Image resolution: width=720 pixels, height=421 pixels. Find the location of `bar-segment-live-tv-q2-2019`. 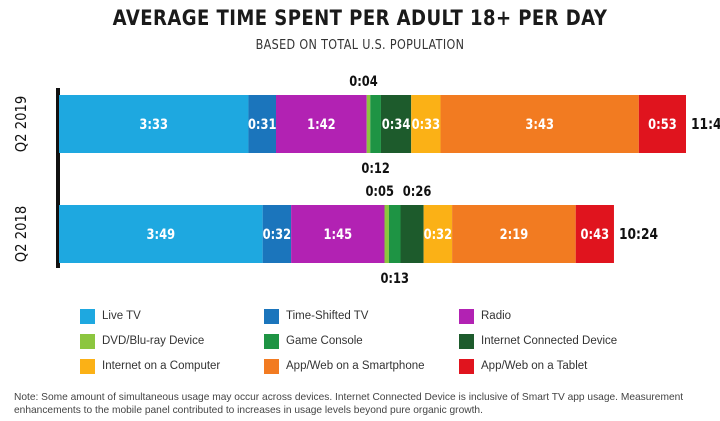

bar-segment-live-tv-q2-2019 is located at coordinates (154, 124).